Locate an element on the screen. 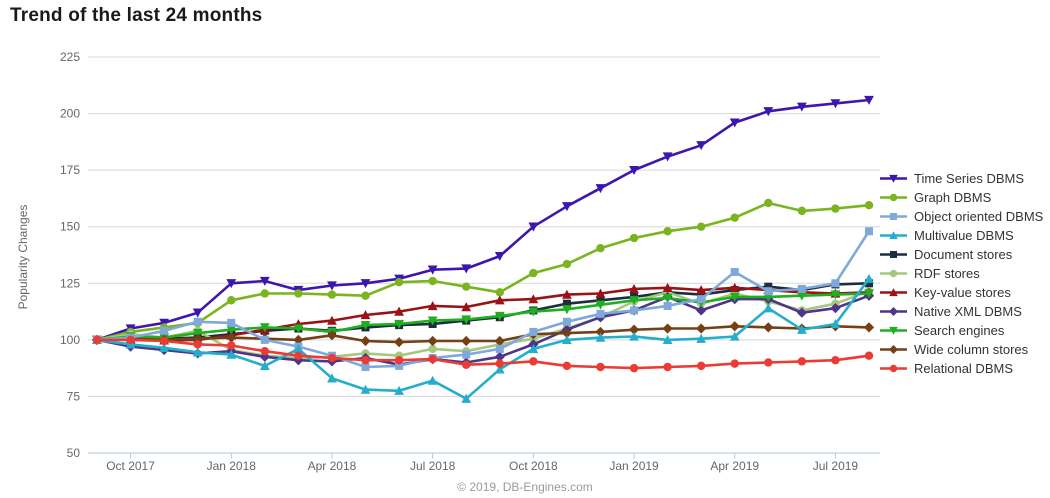 The image size is (1050, 498). series-relational-dbms is located at coordinates (483, 354).